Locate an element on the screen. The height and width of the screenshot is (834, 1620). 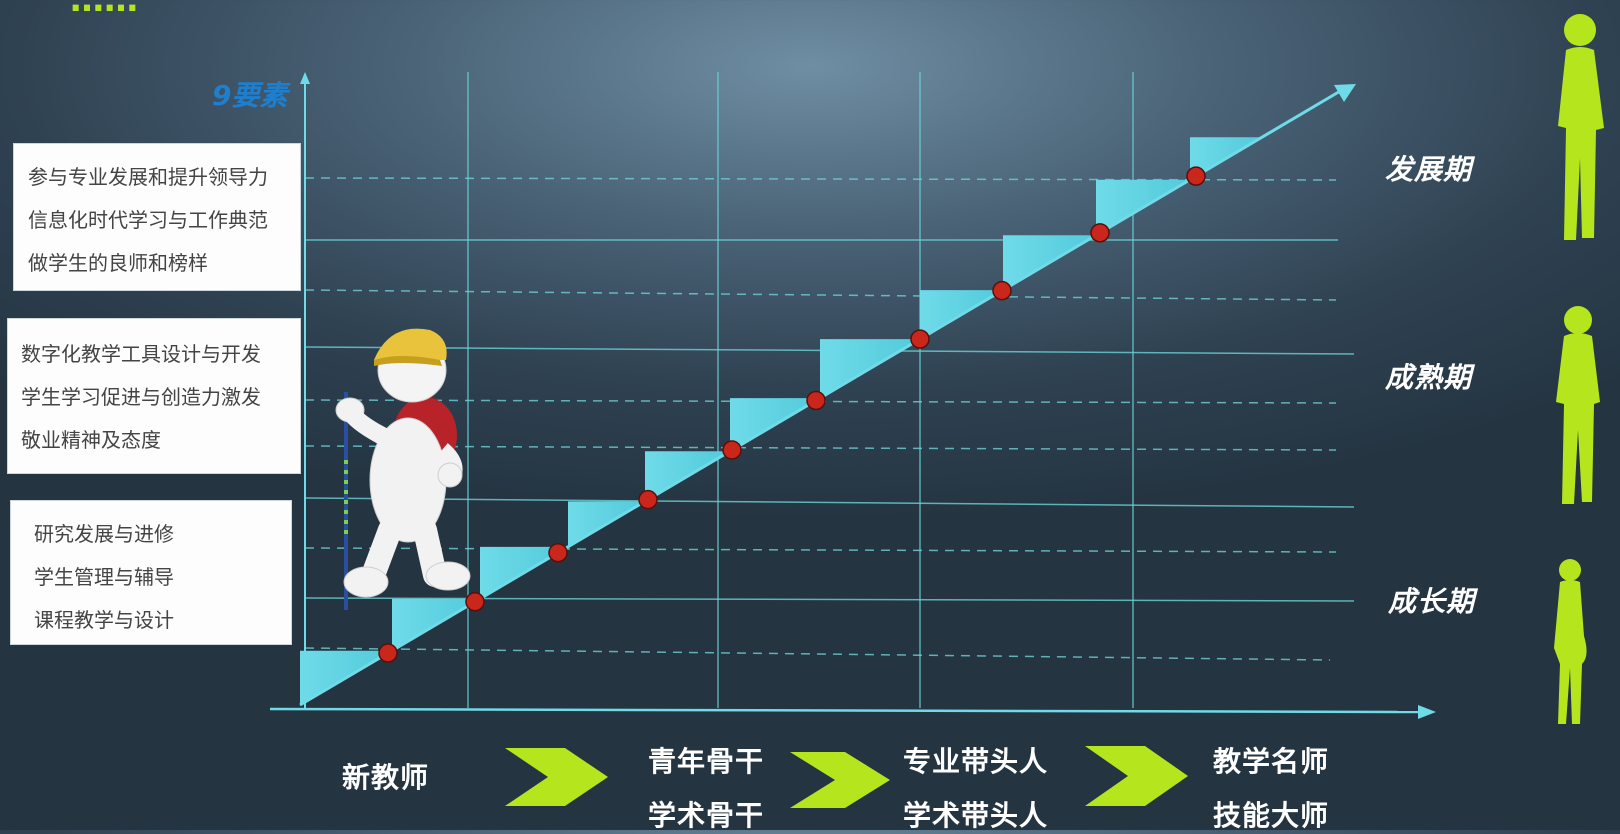
x-axis is located at coordinates (845, 710).